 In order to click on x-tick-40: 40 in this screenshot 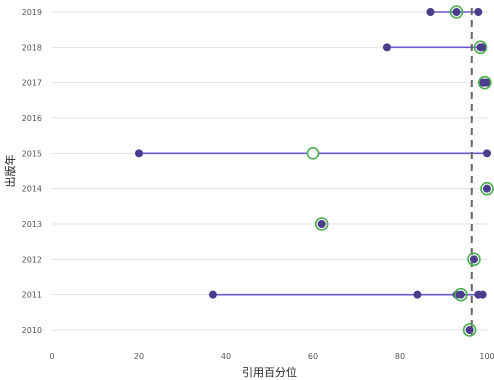, I will do `click(226, 356)`.